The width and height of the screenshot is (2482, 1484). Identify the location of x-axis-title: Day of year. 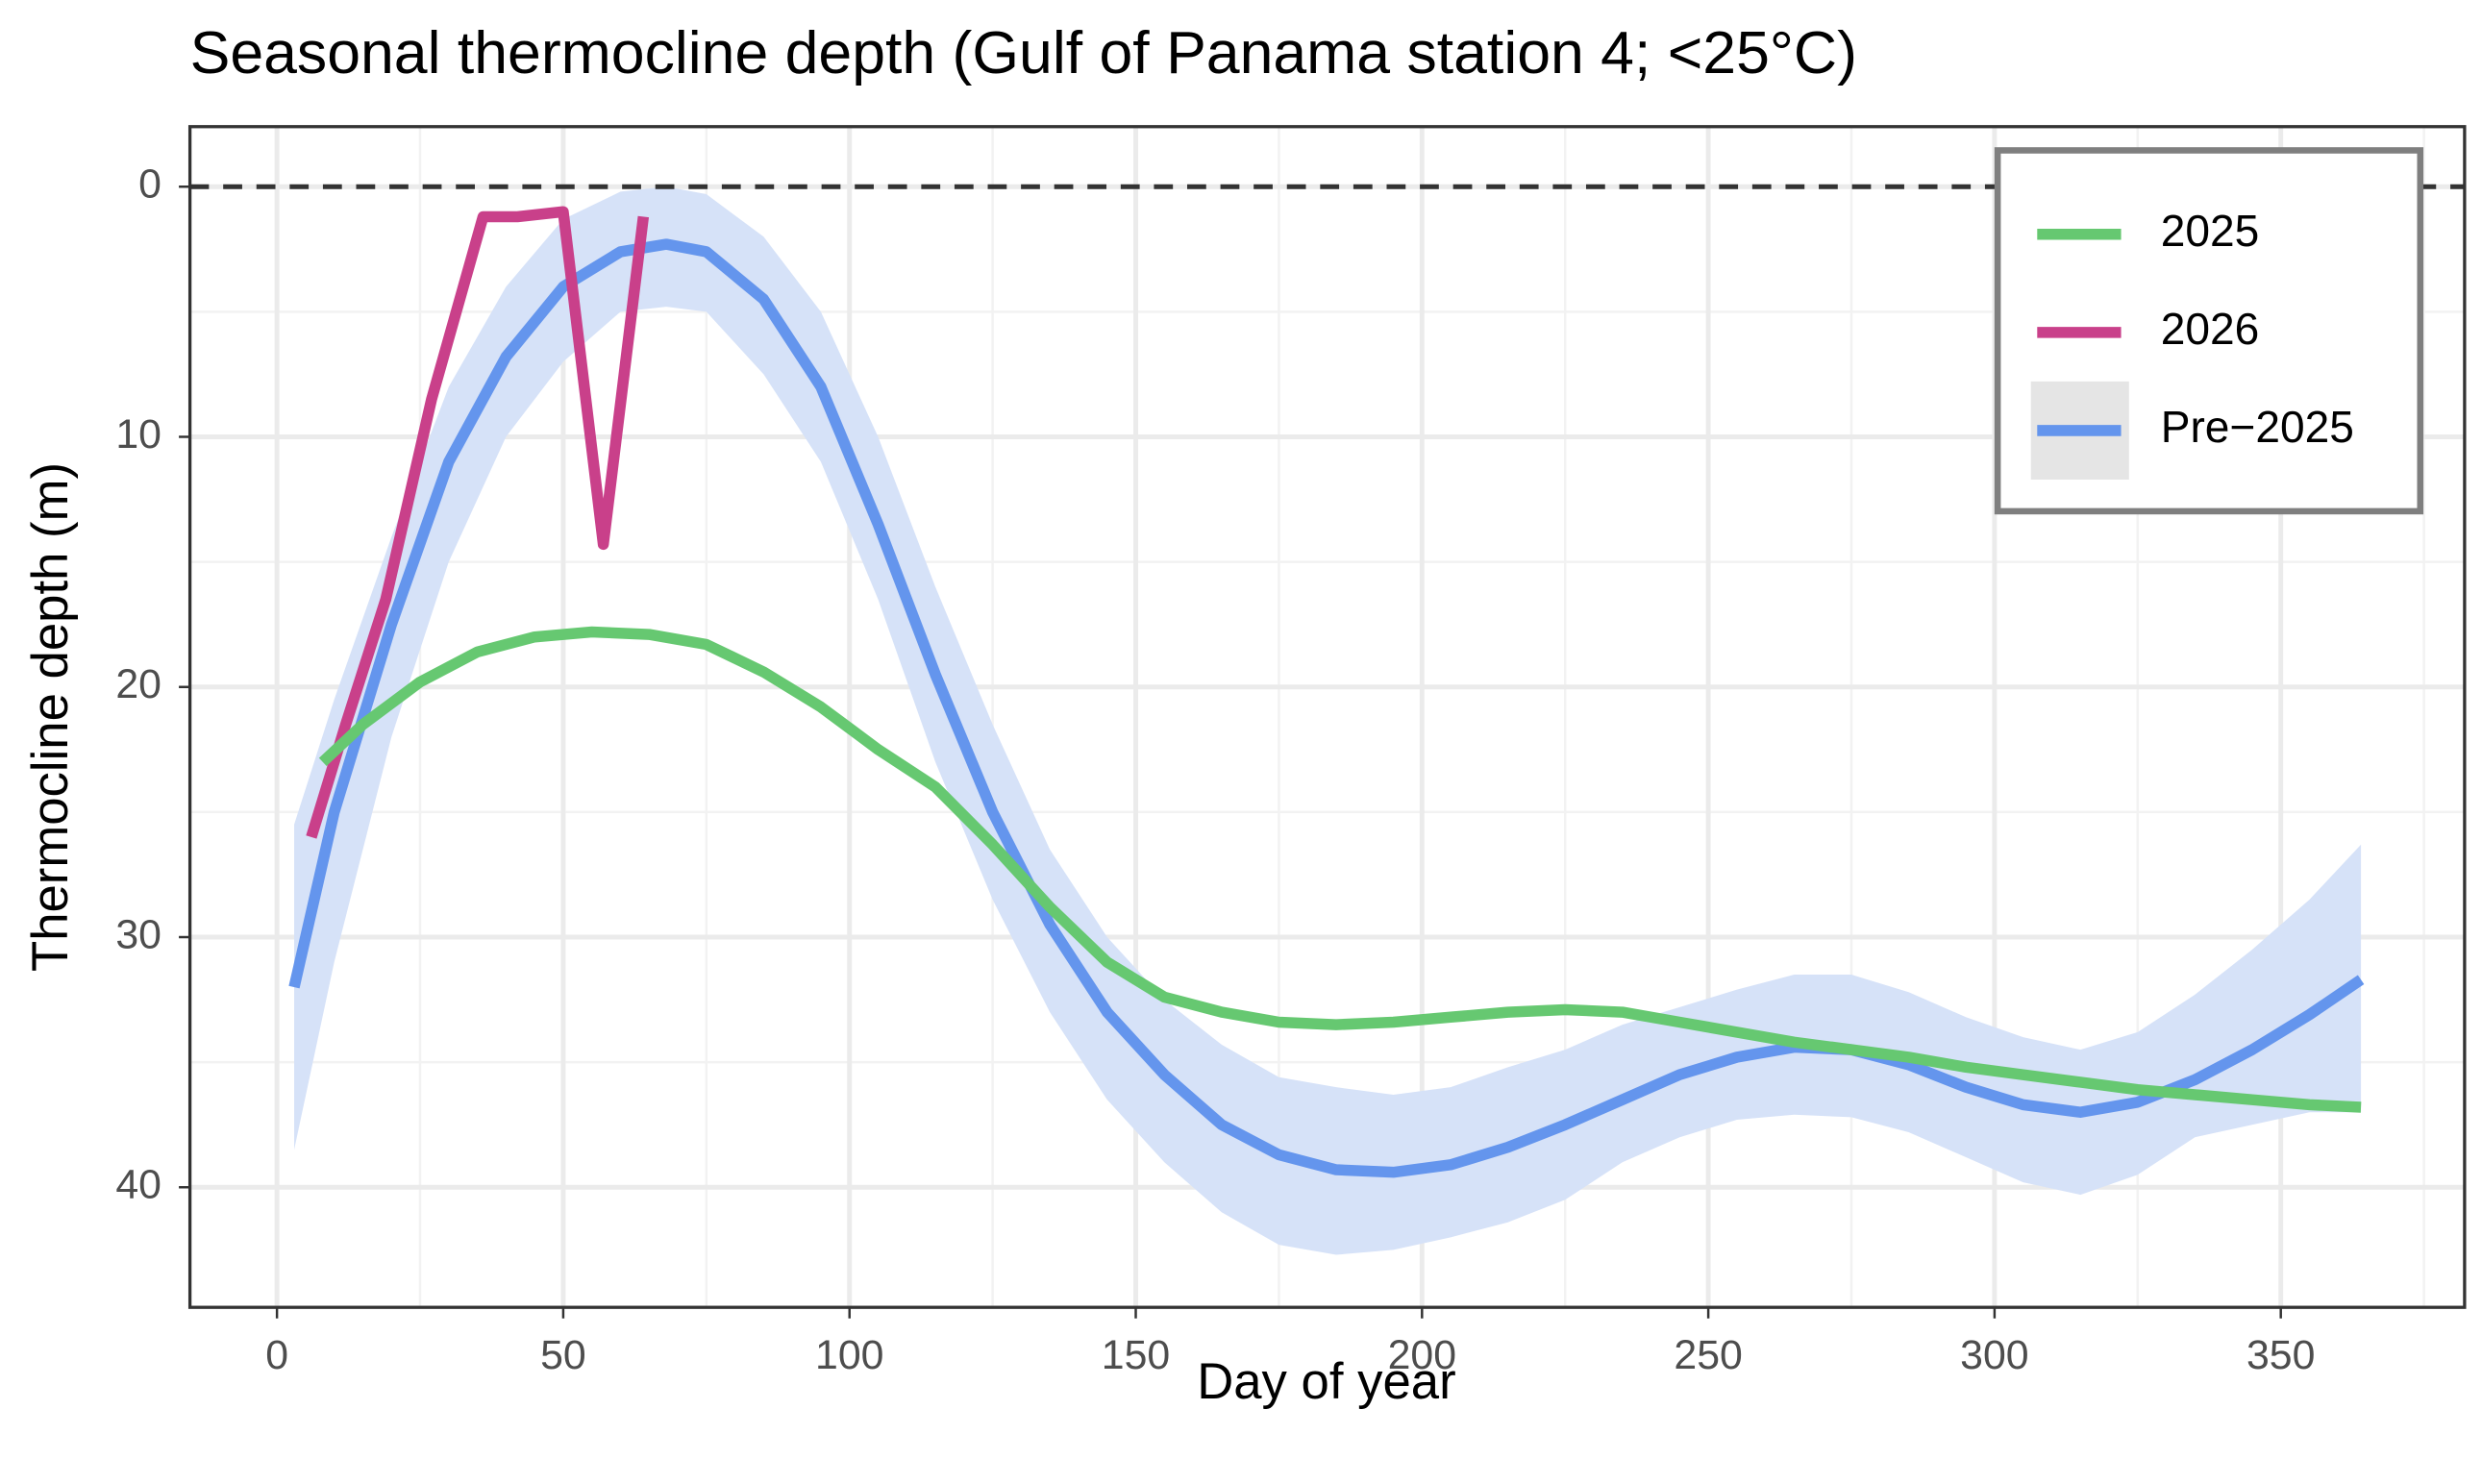
(1326, 1381).